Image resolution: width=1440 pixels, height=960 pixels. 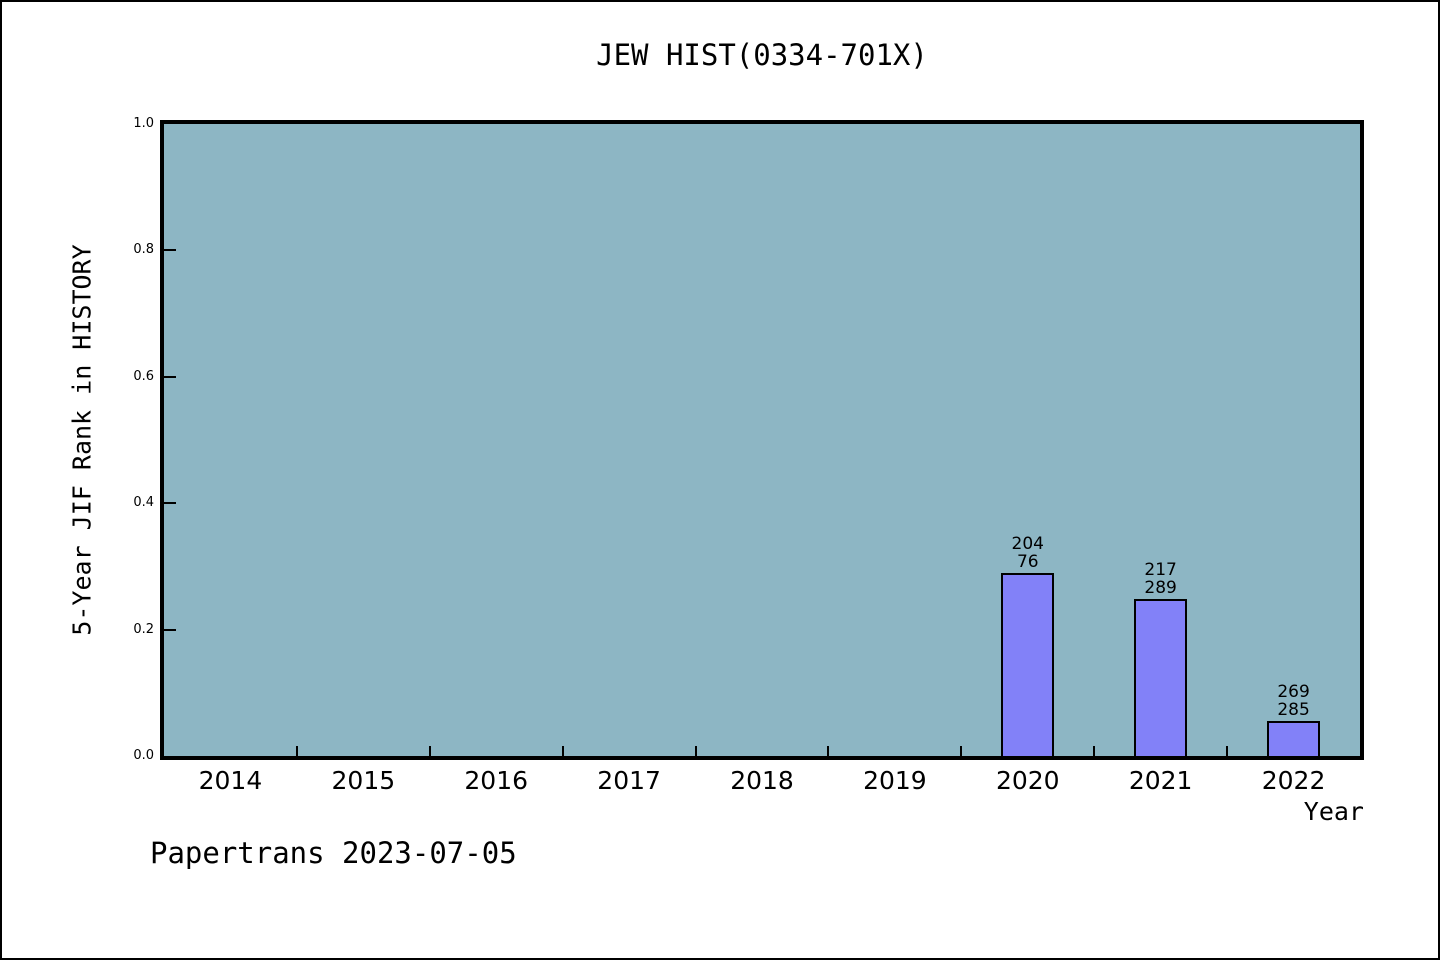 What do you see at coordinates (363, 780) in the screenshot?
I see `x-tick-label: 2015` at bounding box center [363, 780].